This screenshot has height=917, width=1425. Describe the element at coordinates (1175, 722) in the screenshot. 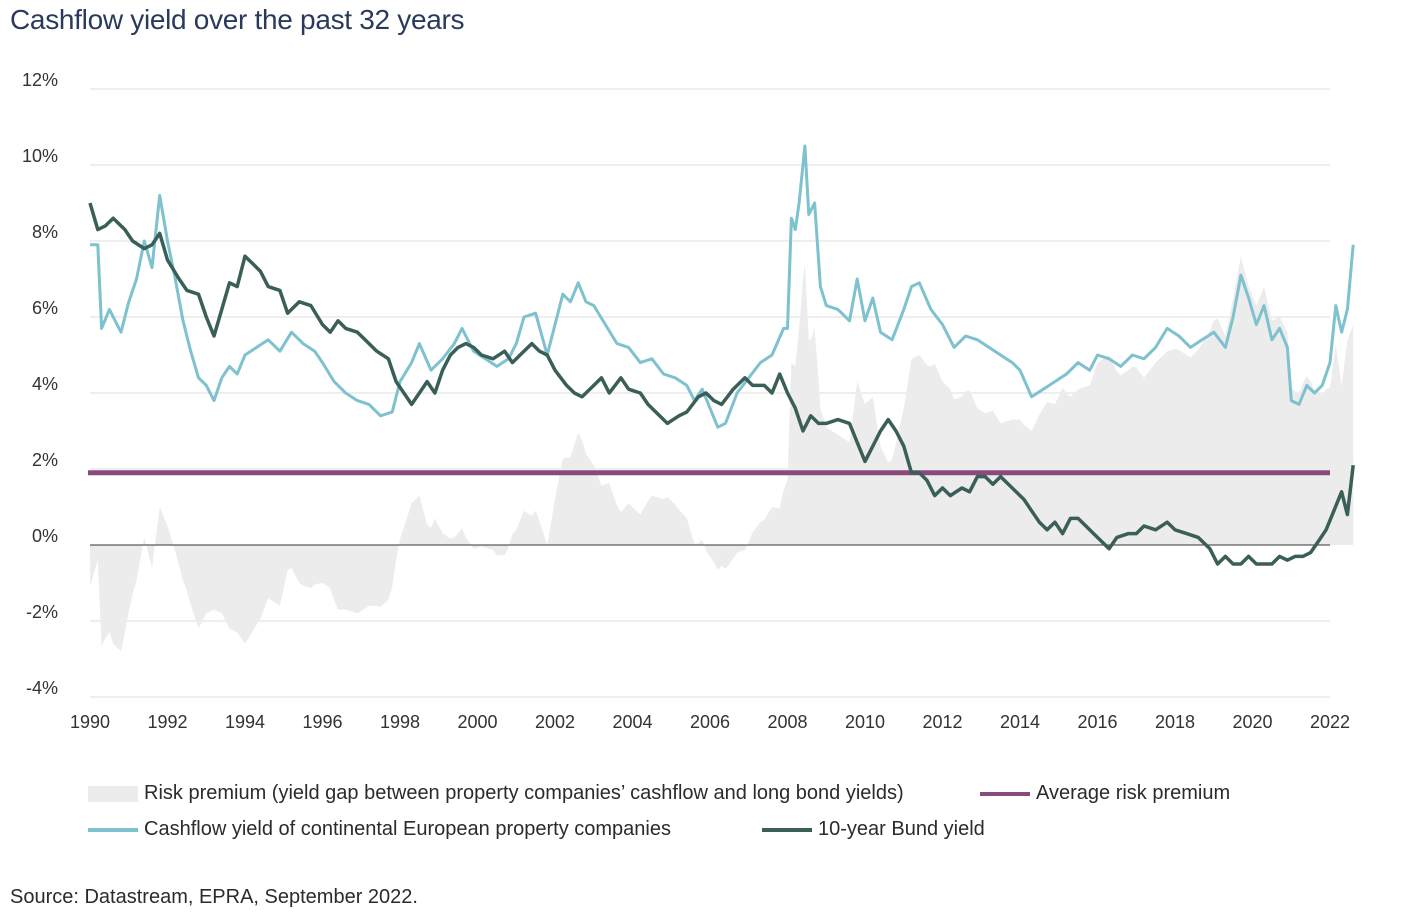

I see `x-tick-label: 2018` at that location.